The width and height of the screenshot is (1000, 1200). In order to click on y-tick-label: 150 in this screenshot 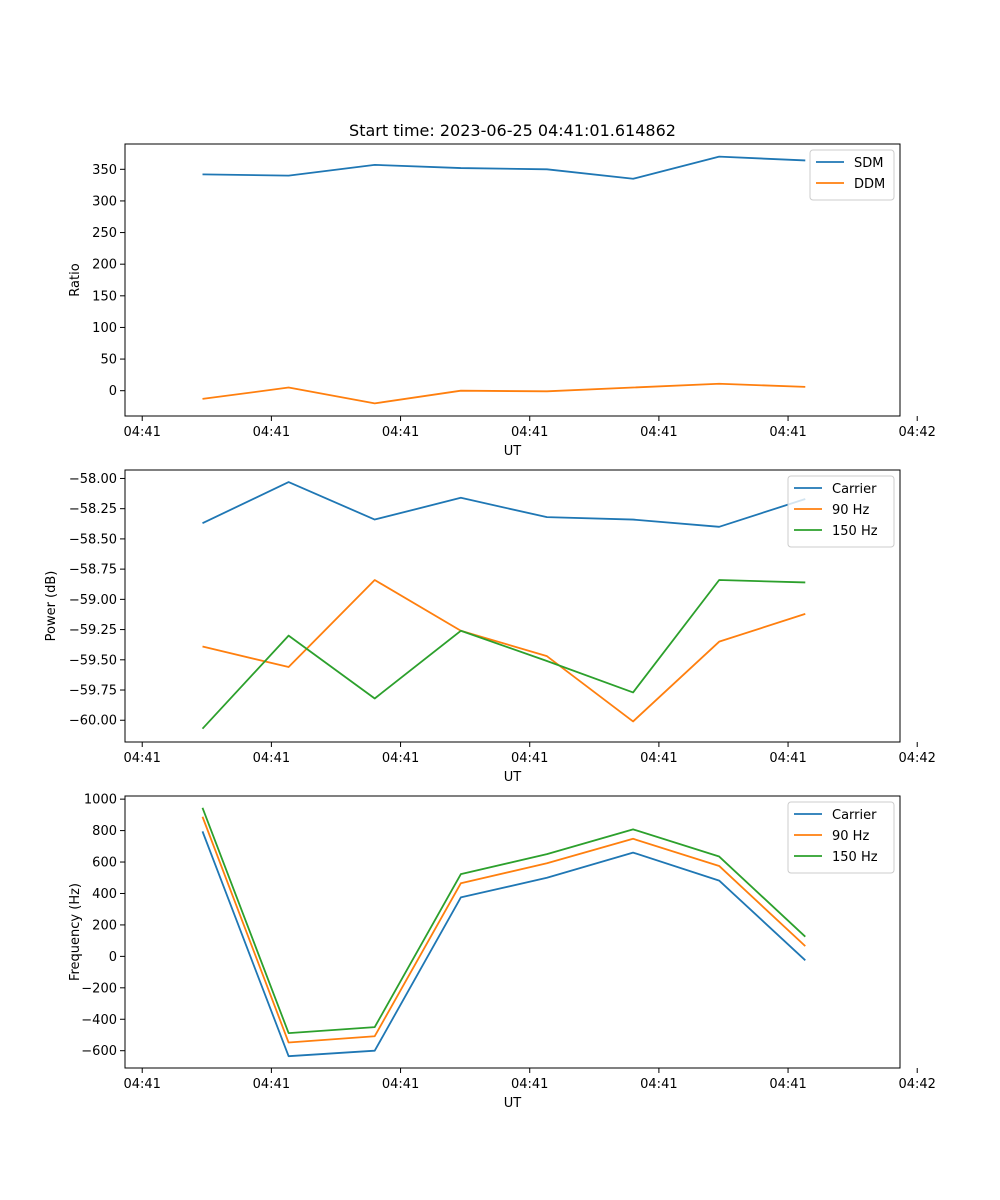, I will do `click(104, 296)`.